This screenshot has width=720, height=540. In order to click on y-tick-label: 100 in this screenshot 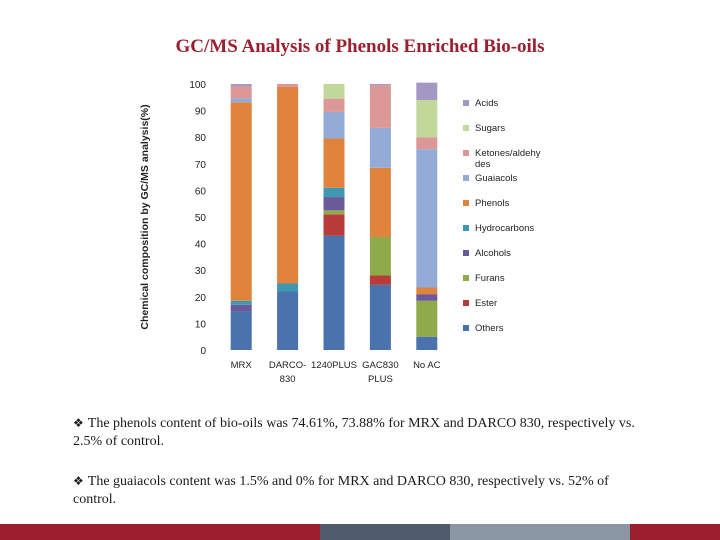, I will do `click(197, 85)`.